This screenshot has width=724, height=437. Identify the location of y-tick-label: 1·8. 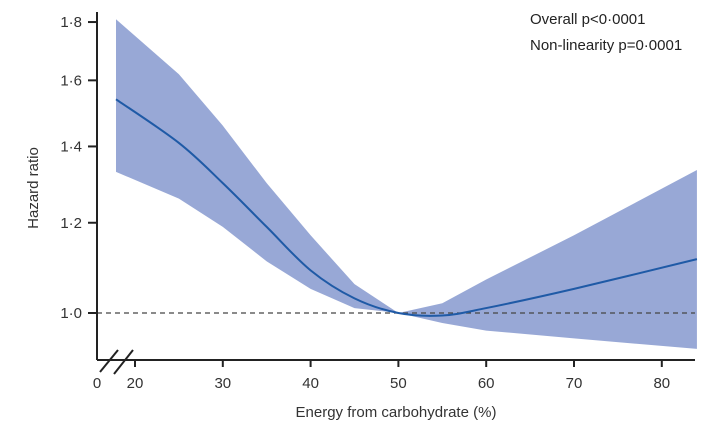
(71, 22).